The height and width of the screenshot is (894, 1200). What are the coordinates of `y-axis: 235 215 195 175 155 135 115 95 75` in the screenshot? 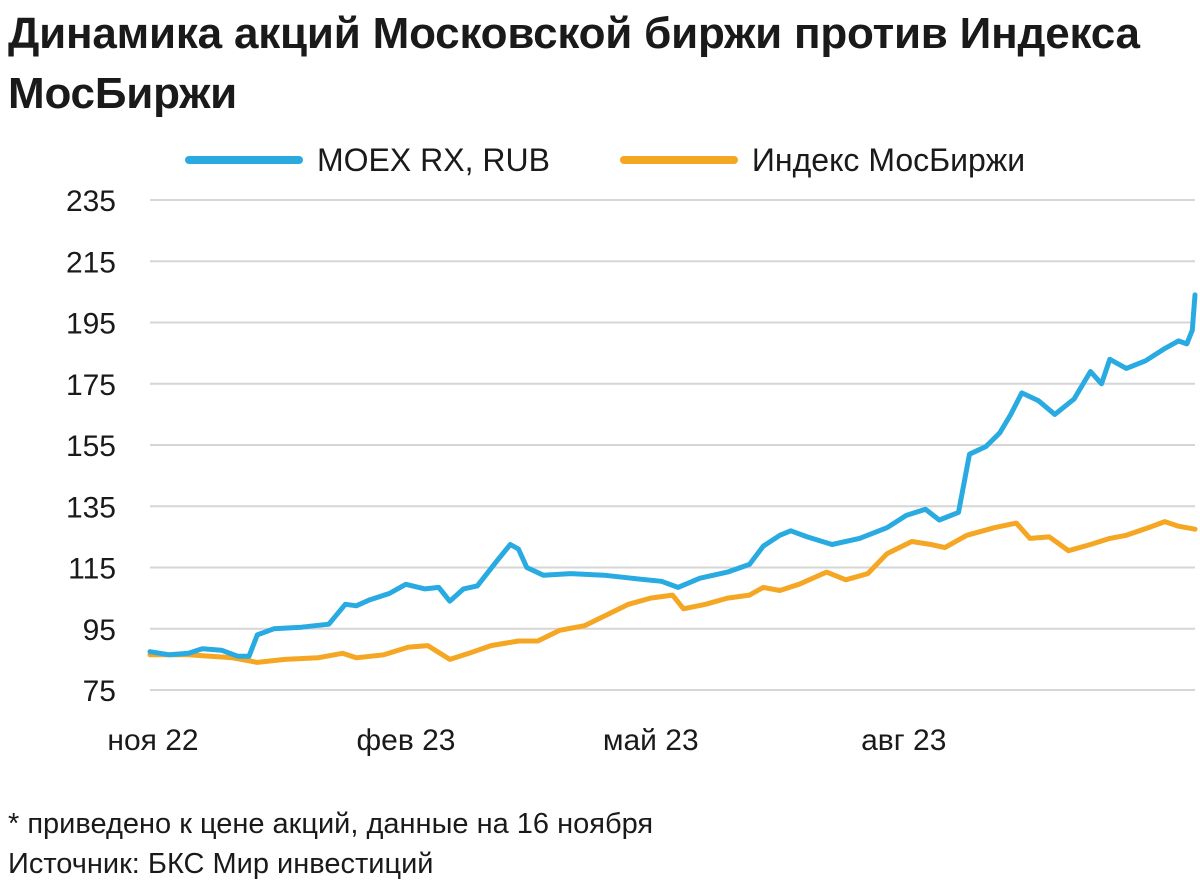 It's located at (91, 446).